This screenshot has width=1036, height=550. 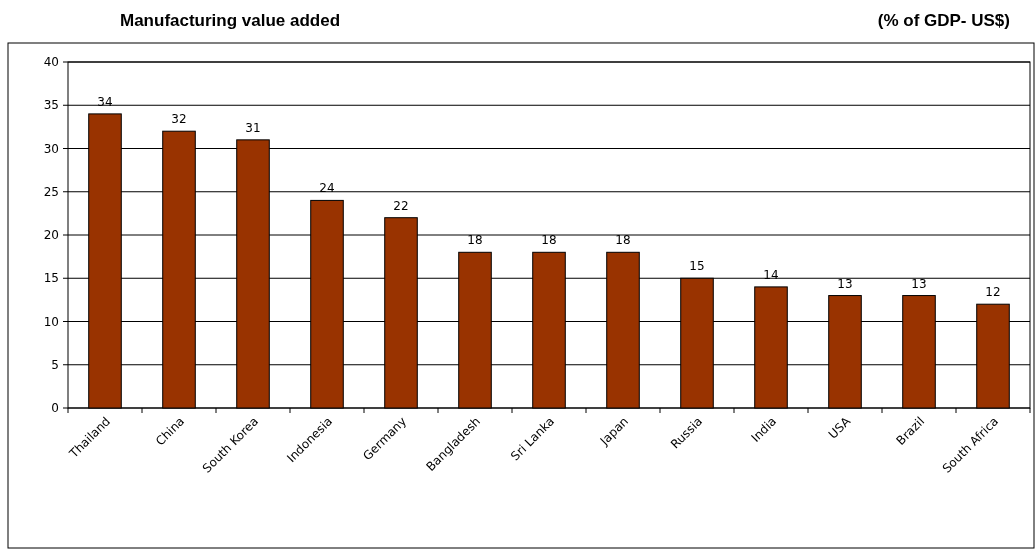 I want to click on y-tick-label: 25, so click(x=51, y=191).